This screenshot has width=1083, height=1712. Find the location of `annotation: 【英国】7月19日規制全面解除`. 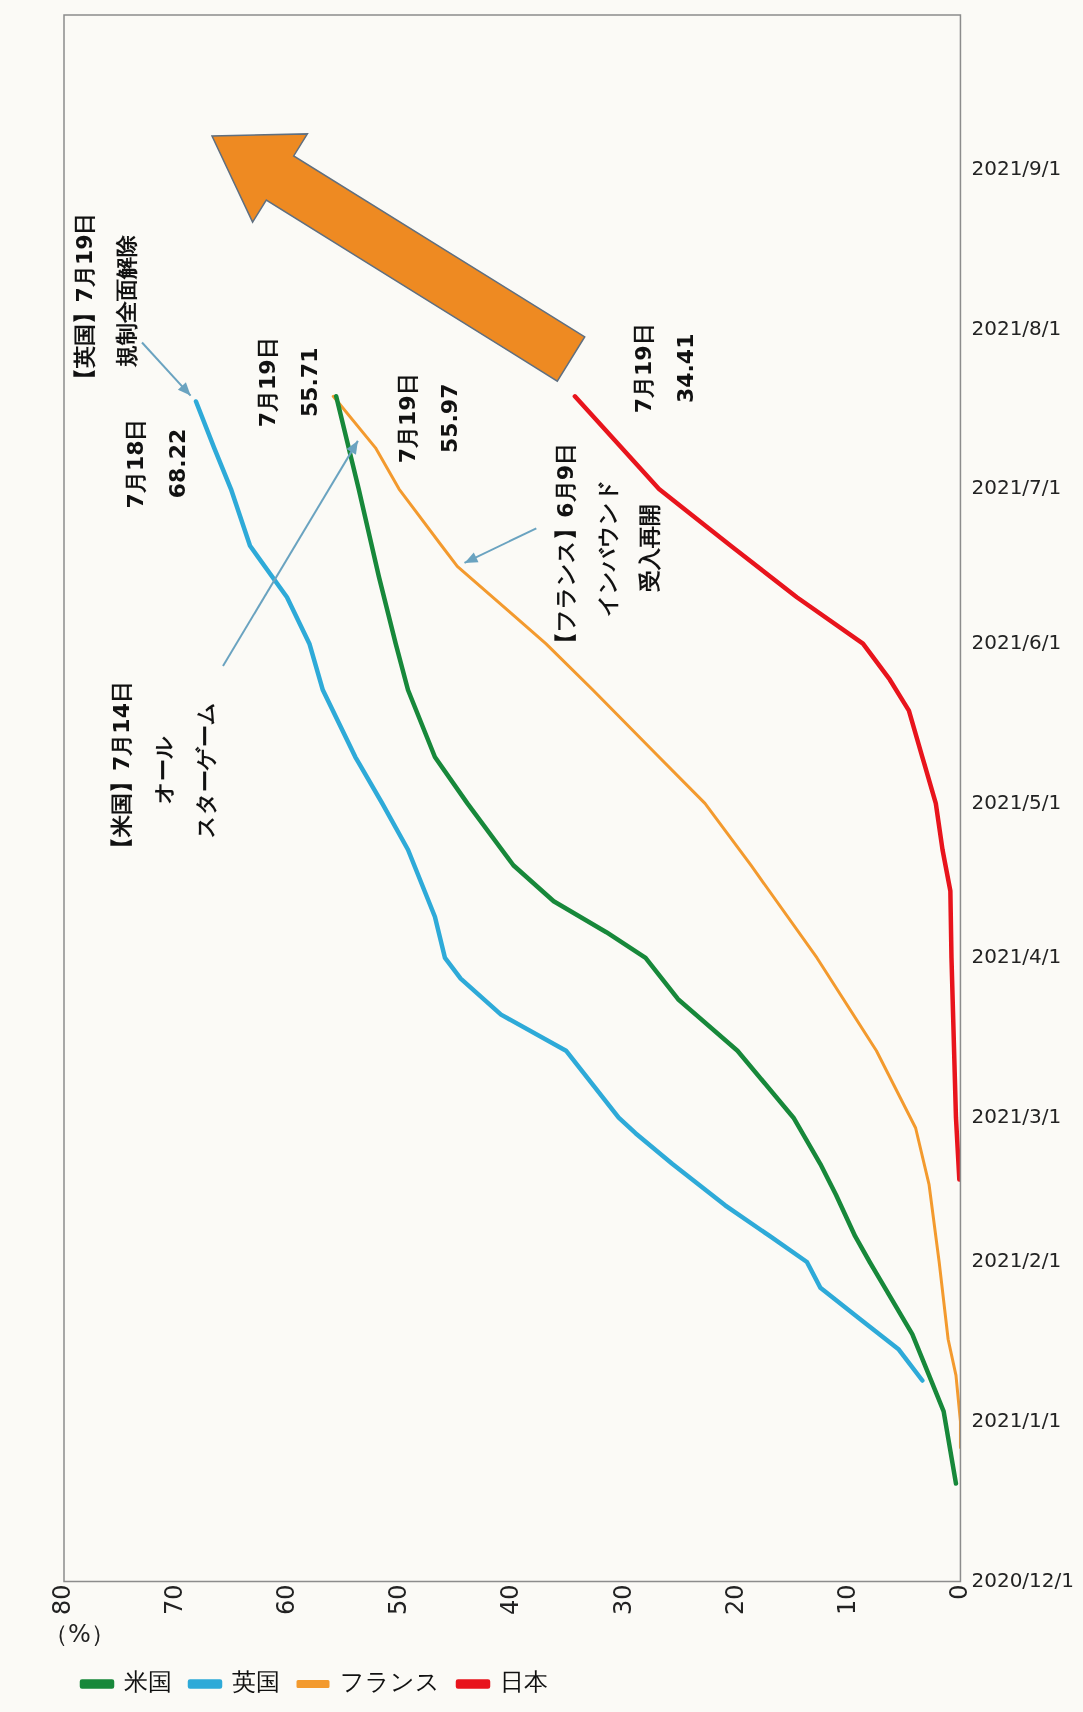

annotation: 【英国】7月19日規制全面解除 is located at coordinates (105, 301).